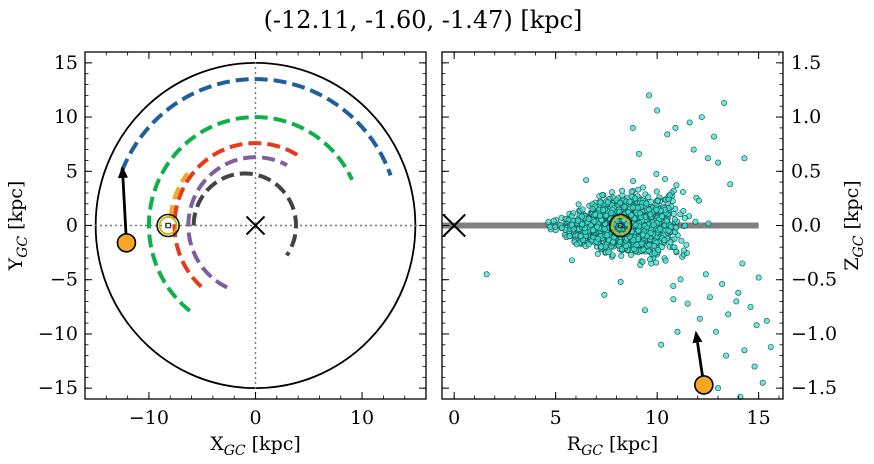  What do you see at coordinates (245, 214) in the screenshot?
I see `arm-arc-dark` at bounding box center [245, 214].